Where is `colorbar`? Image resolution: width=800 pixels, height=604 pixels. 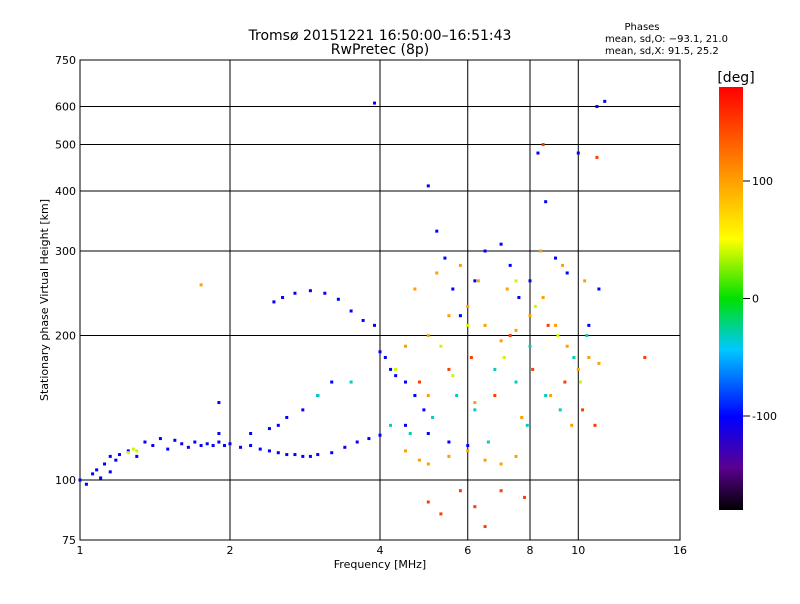
colorbar is located at coordinates (731, 298).